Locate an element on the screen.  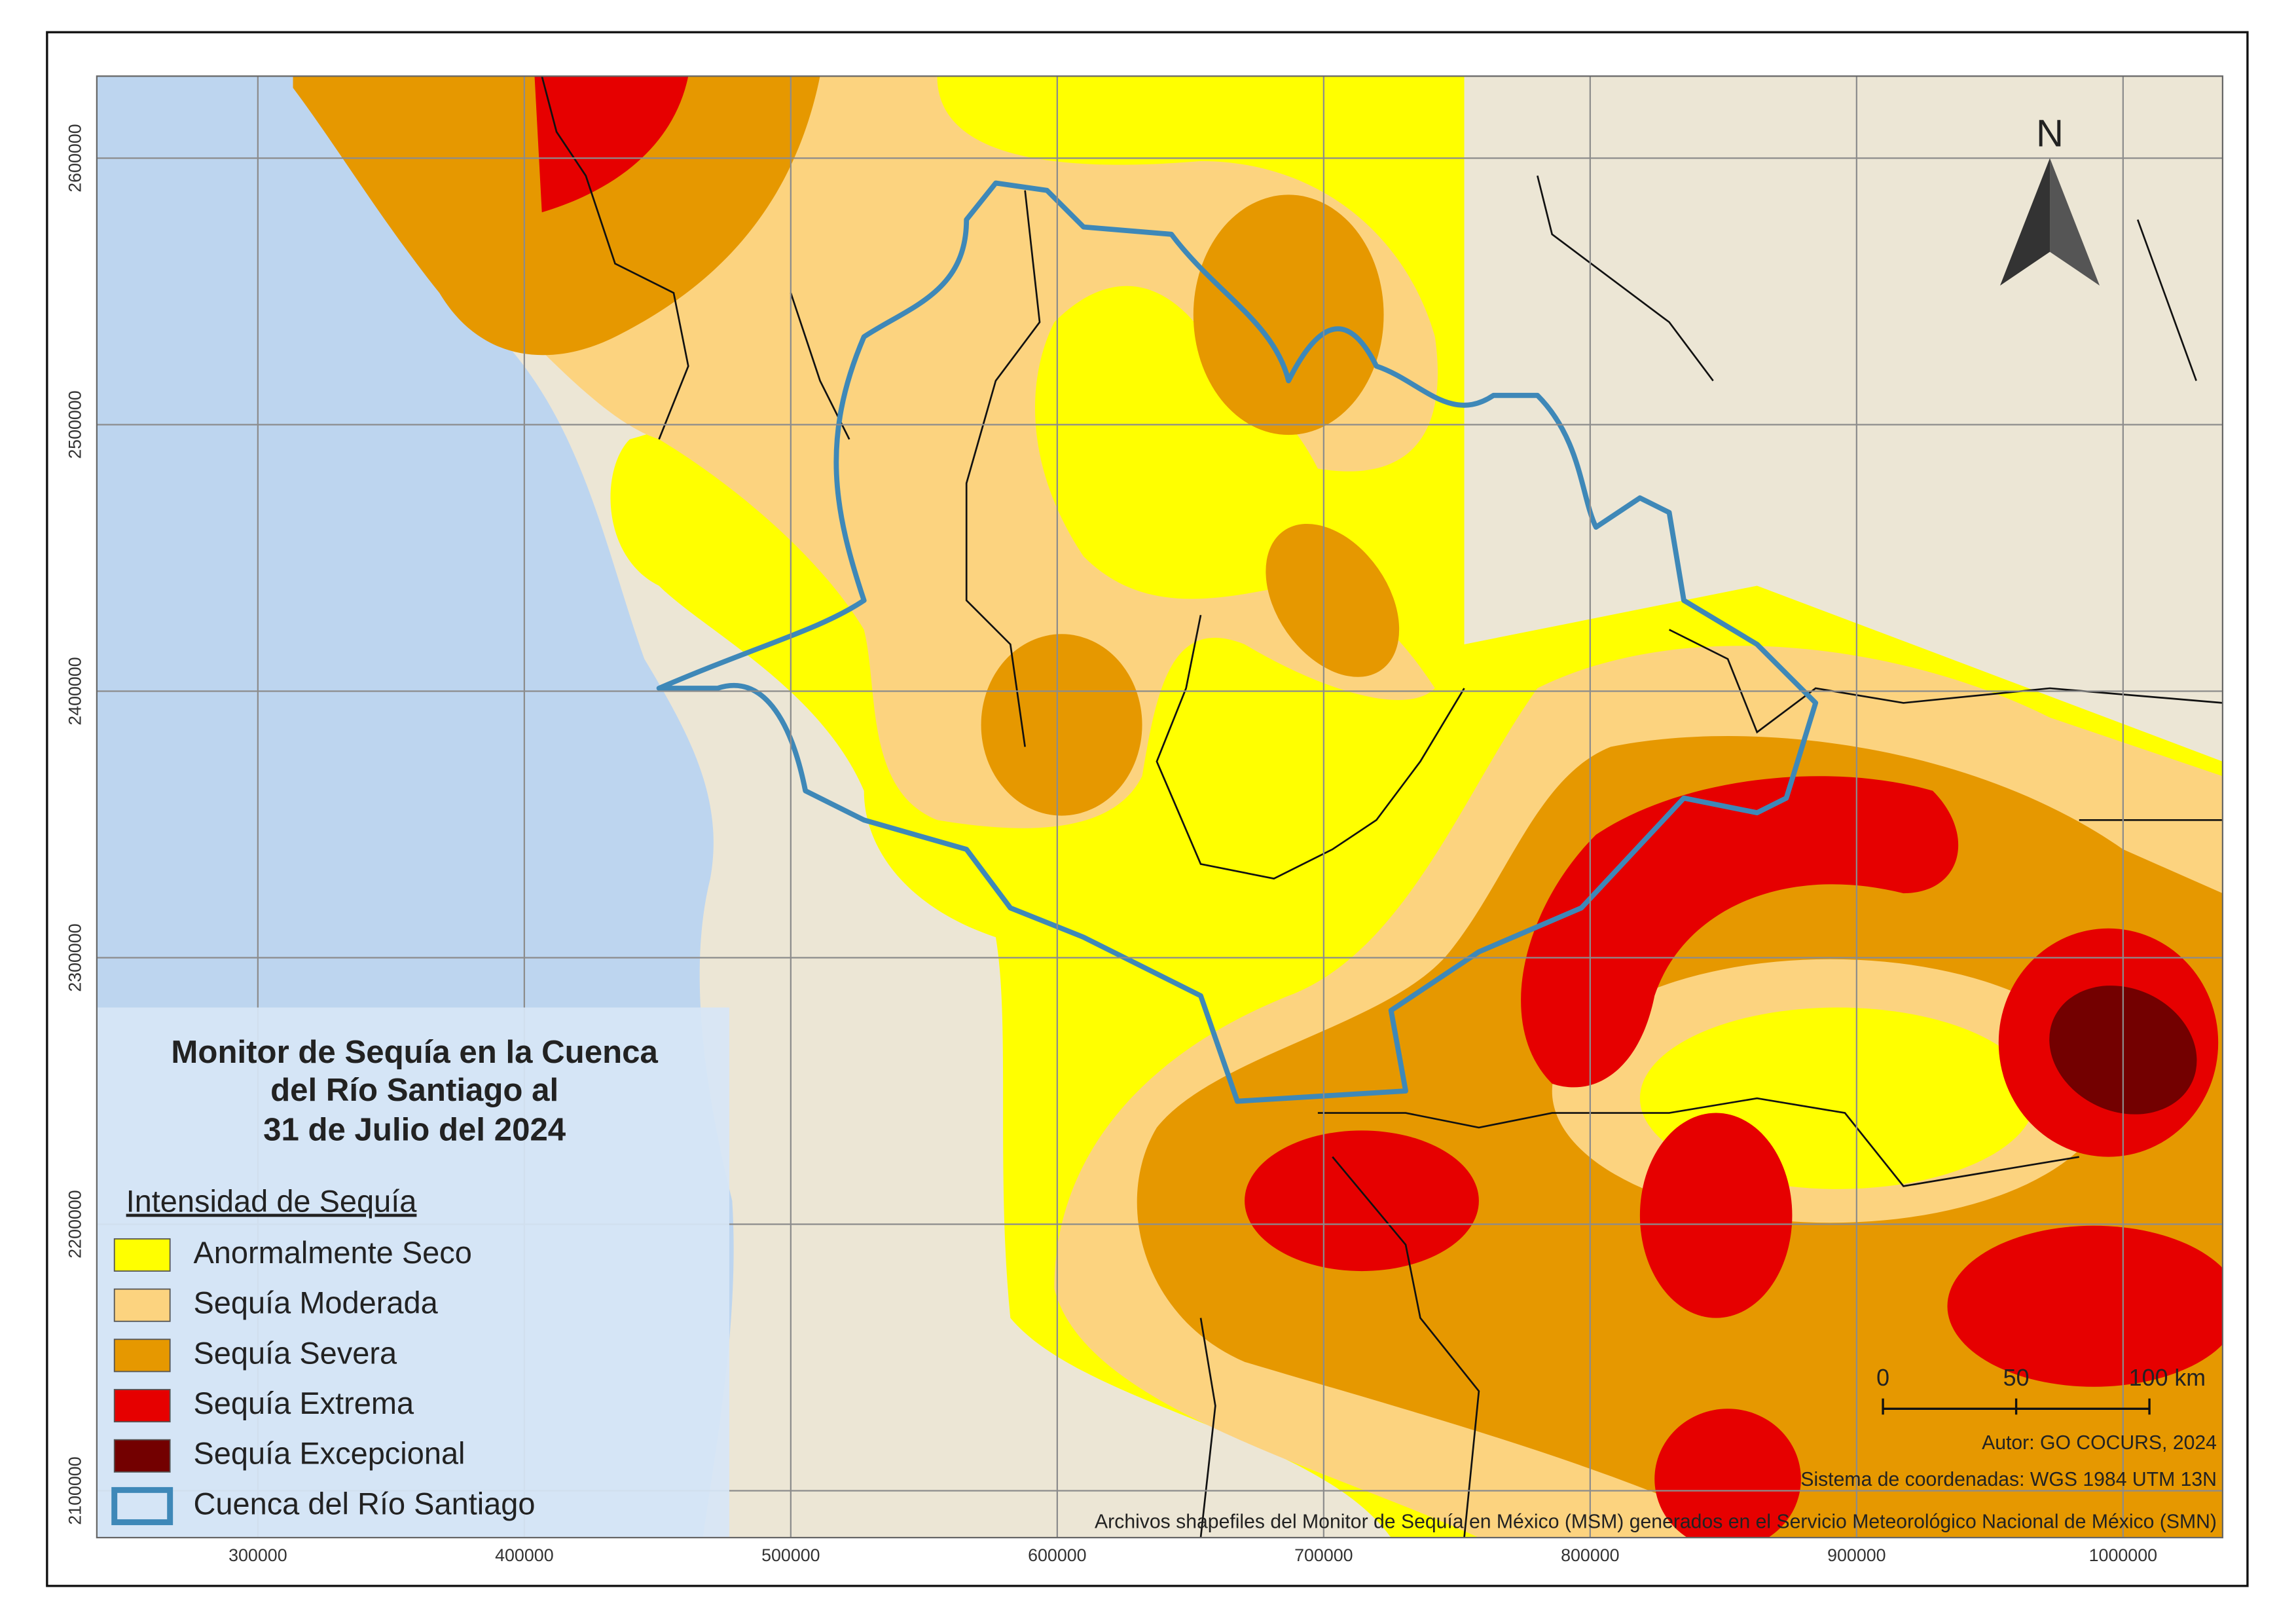
north-arrow: N is located at coordinates (2049, 199).